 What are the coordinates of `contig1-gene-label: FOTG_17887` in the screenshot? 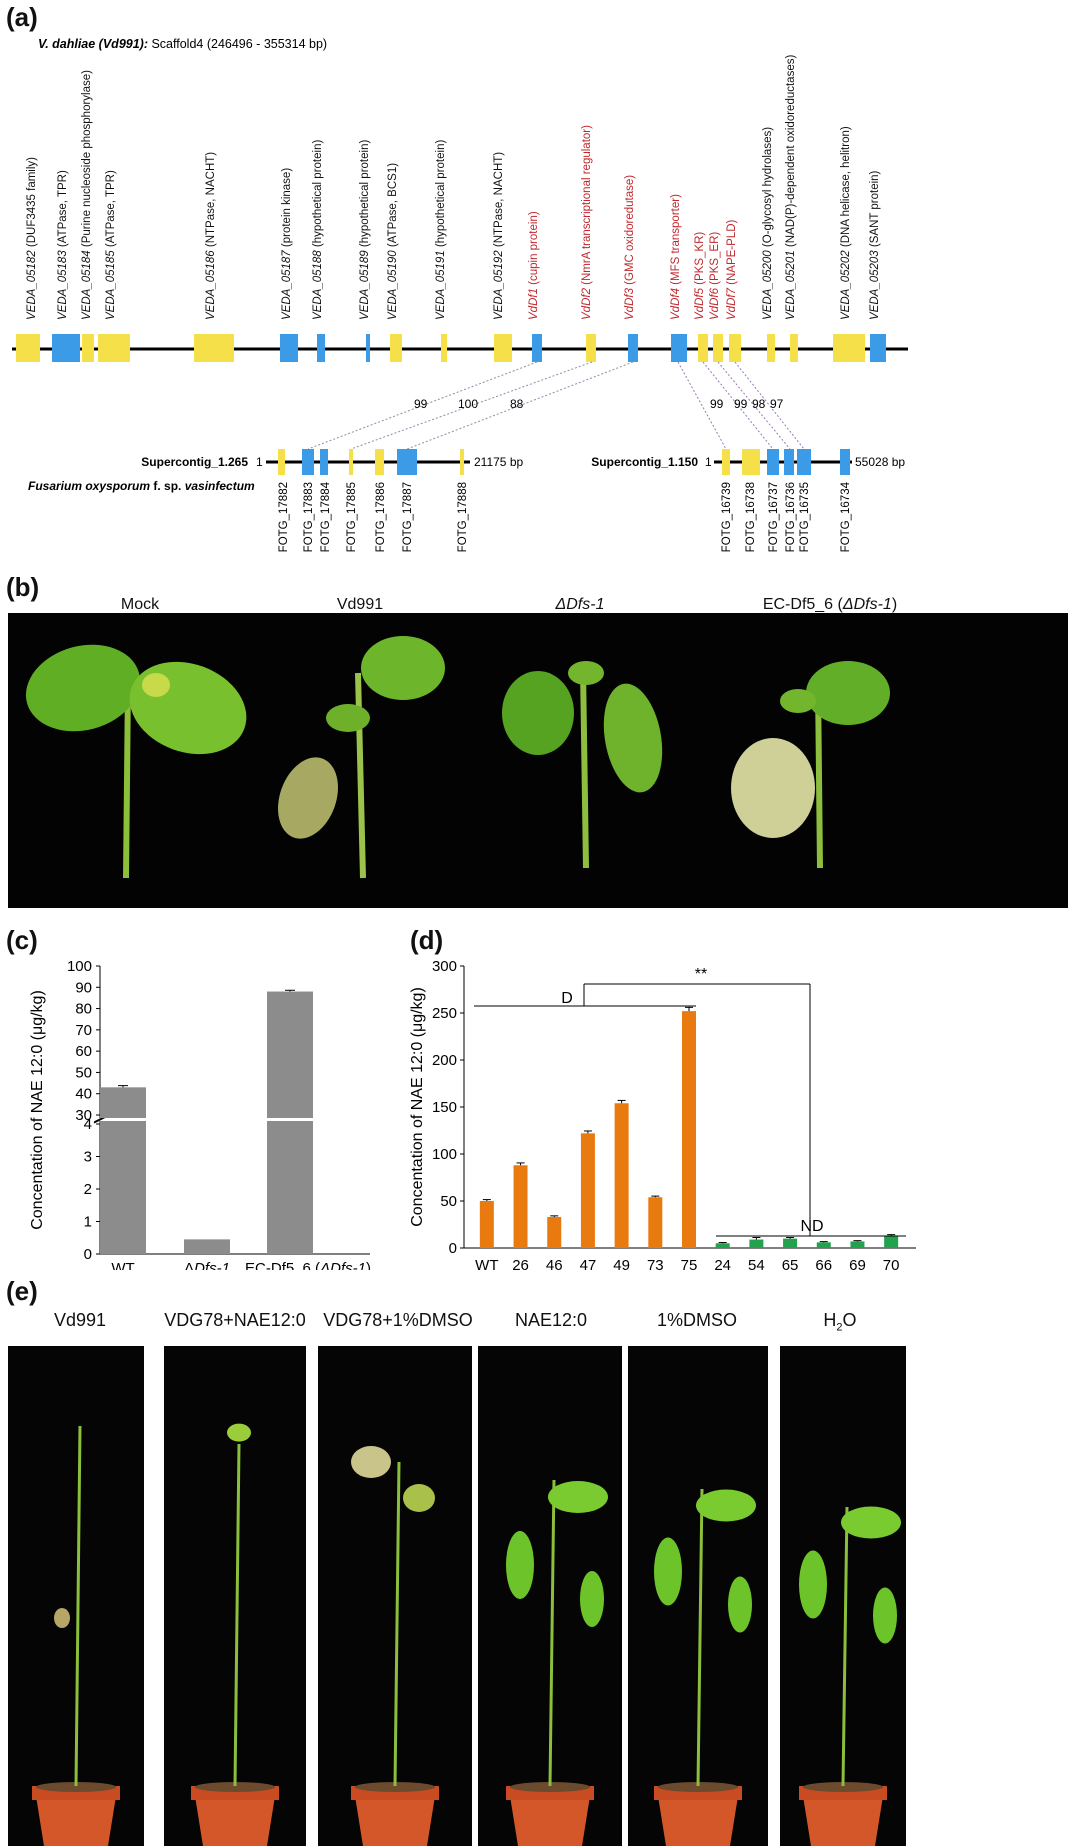 It's located at (408, 517).